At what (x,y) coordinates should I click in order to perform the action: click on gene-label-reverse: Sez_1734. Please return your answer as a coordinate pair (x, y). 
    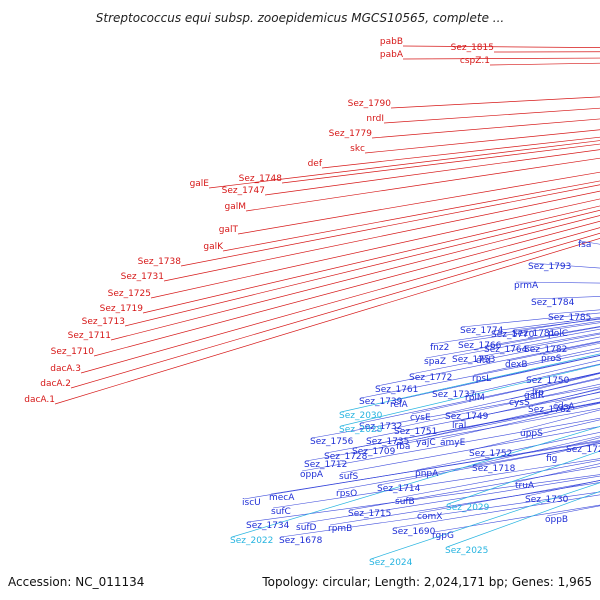
    Looking at the image, I should click on (268, 526).